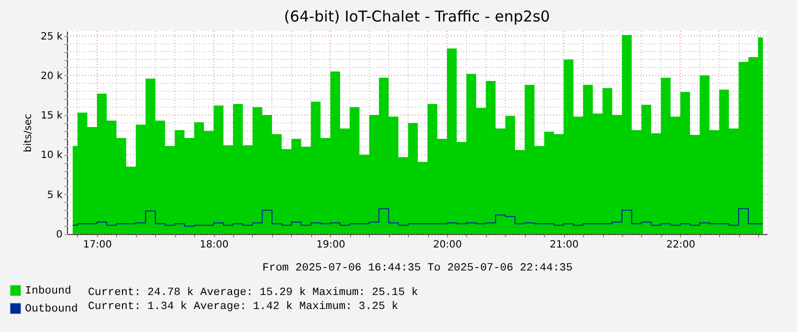 The image size is (797, 332). Describe the element at coordinates (59, 235) in the screenshot. I see `y-tick-label: 0` at that location.